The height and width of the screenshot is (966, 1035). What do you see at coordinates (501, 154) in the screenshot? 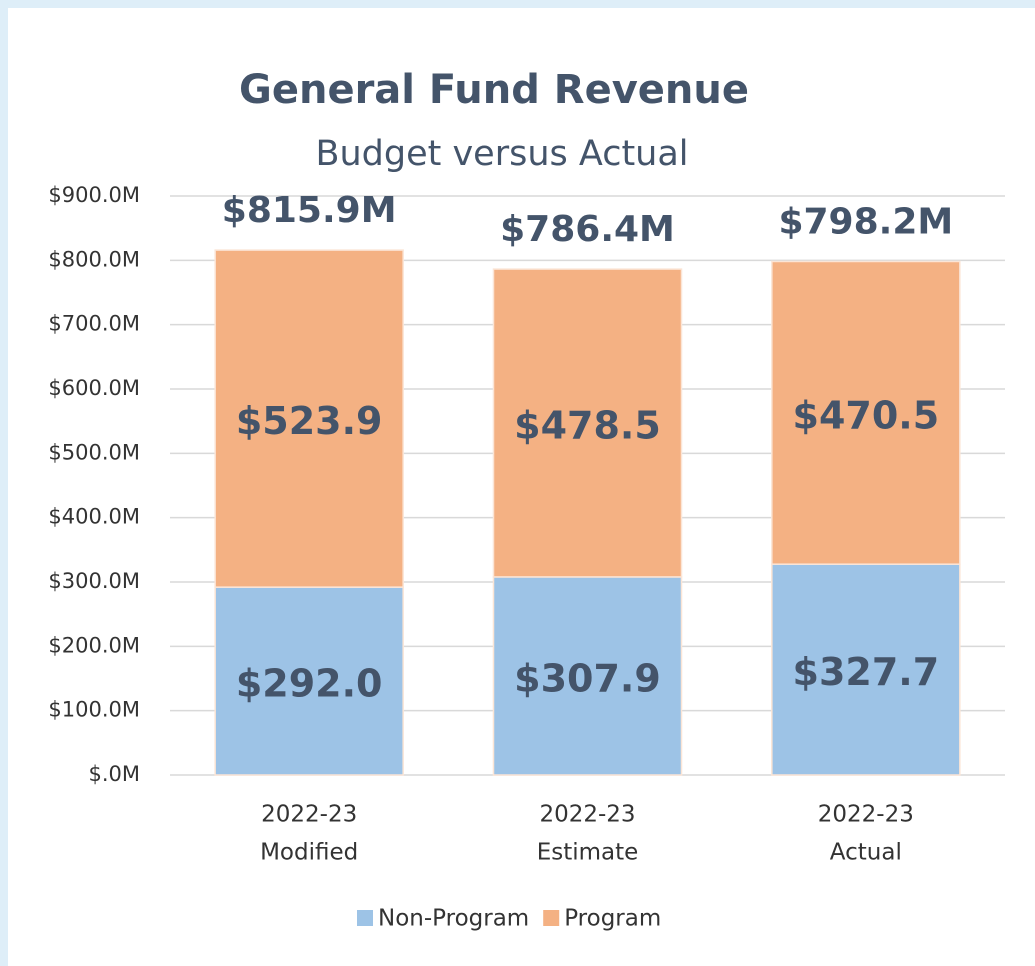
I see `chart-subtitle: Budget versus Actual` at bounding box center [501, 154].